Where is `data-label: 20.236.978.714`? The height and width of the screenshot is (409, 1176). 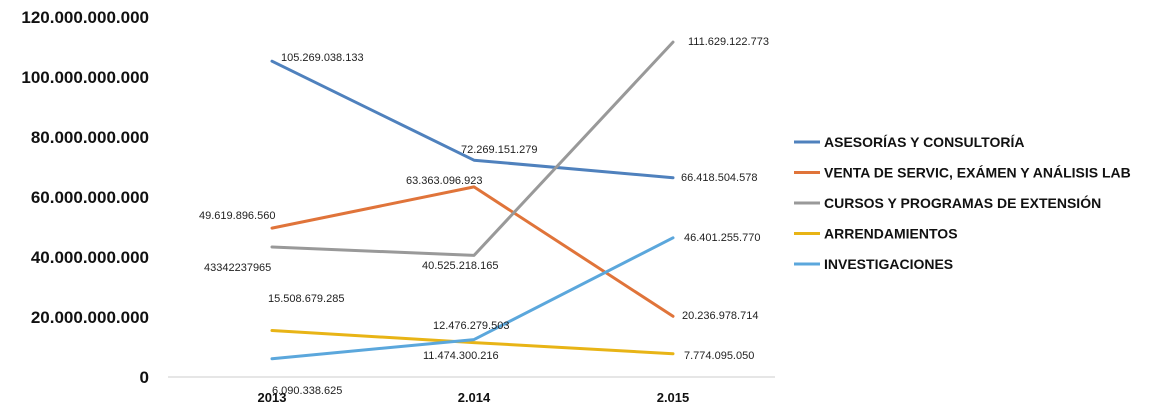
data-label: 20.236.978.714 is located at coordinates (720, 316).